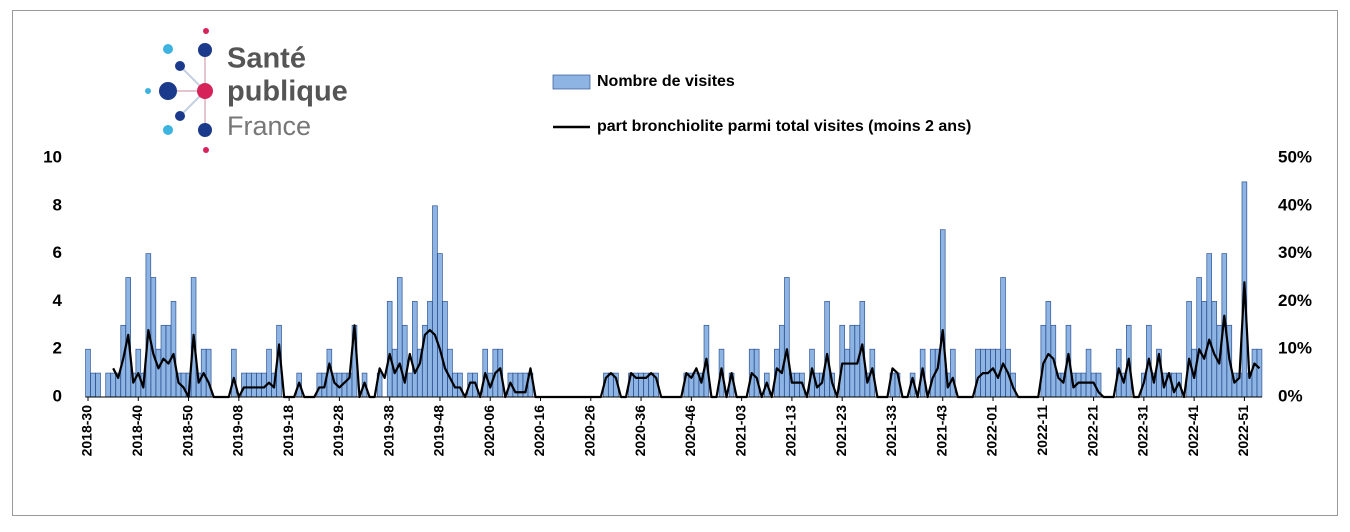 This screenshot has height=532, width=1350. Describe the element at coordinates (841, 431) in the screenshot. I see `x-tick-label: 2021-23` at that location.